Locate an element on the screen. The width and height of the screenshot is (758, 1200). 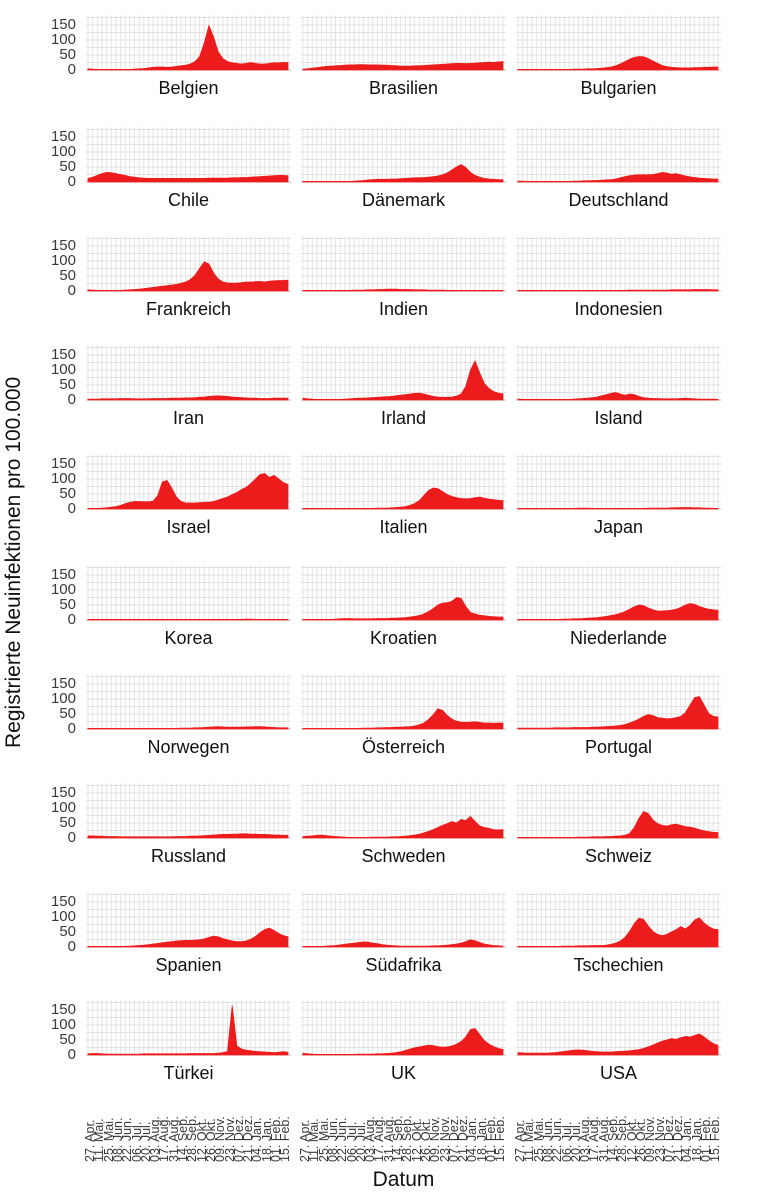
country-label-brasilien: Brasilien is located at coordinates (403, 88).